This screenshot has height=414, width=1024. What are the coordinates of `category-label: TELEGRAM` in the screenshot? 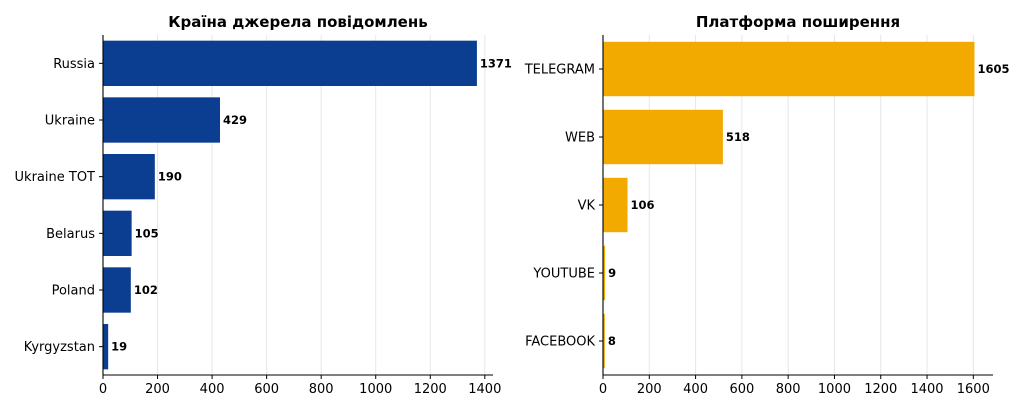 It's located at (559, 70).